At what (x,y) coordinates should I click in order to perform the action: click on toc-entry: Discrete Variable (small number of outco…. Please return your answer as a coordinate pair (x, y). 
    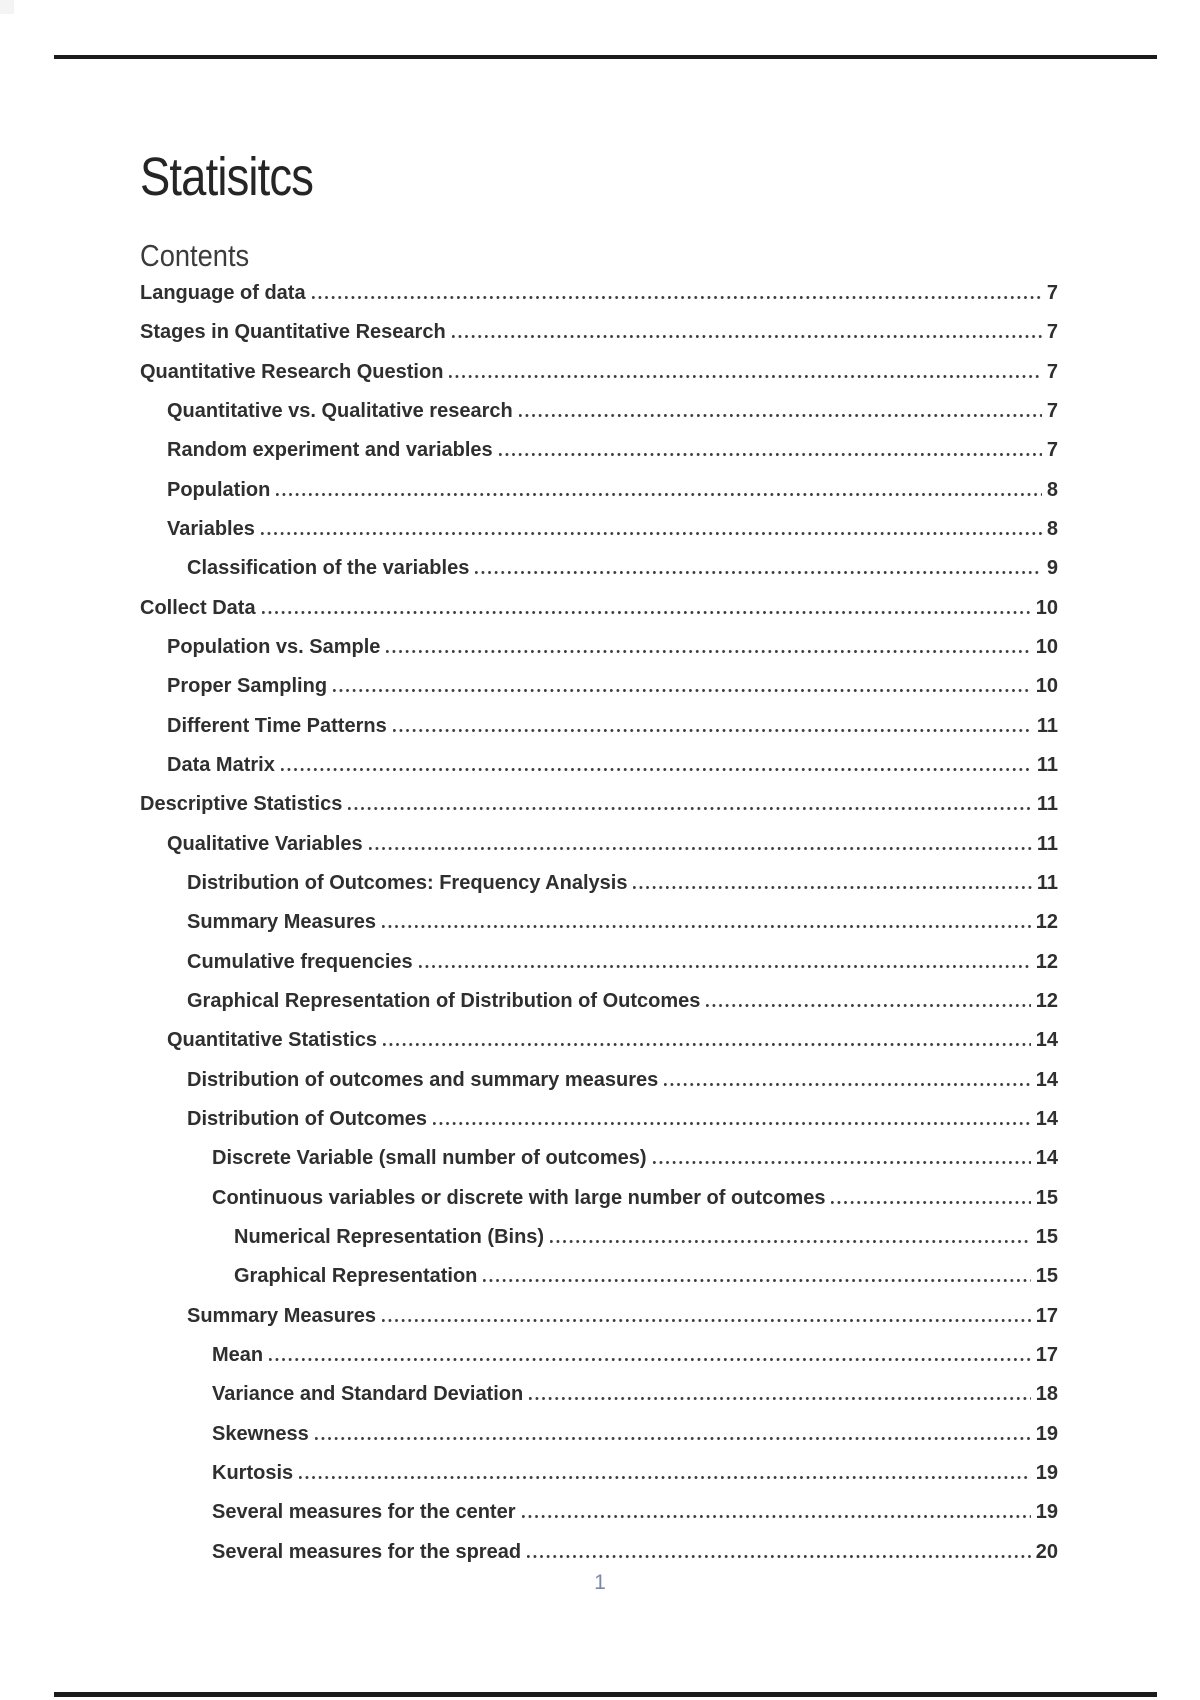
    Looking at the image, I should click on (599, 1165).